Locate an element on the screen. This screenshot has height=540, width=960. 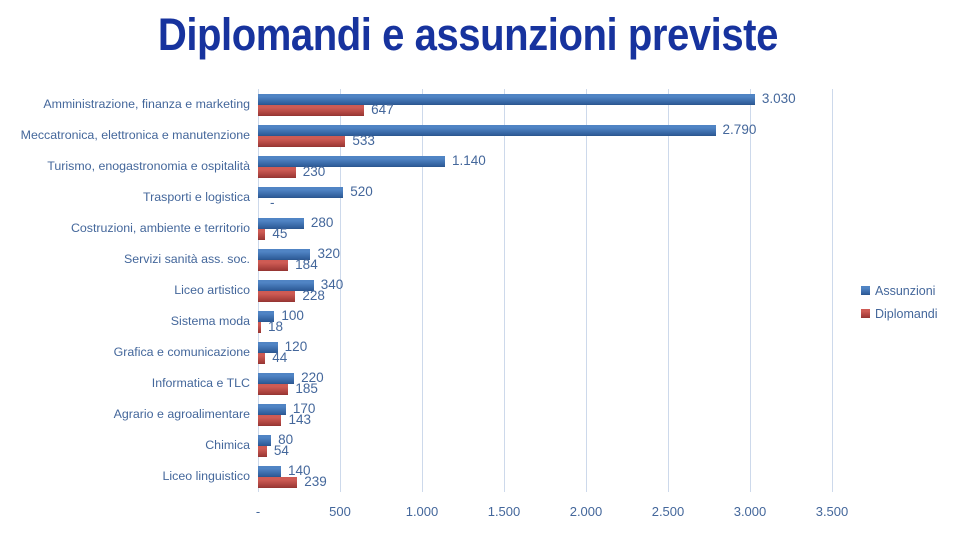
data-label-diplomandi: 184 is located at coordinates (306, 264).